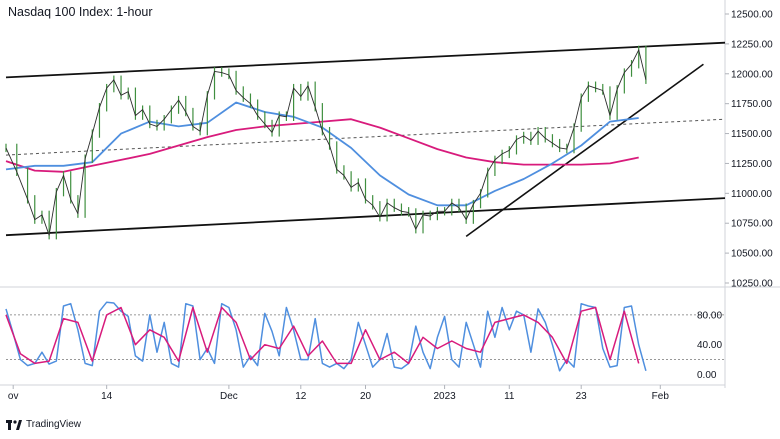  Describe the element at coordinates (709, 315) in the screenshot. I see `stochastic-tick-label: 80.00` at that location.